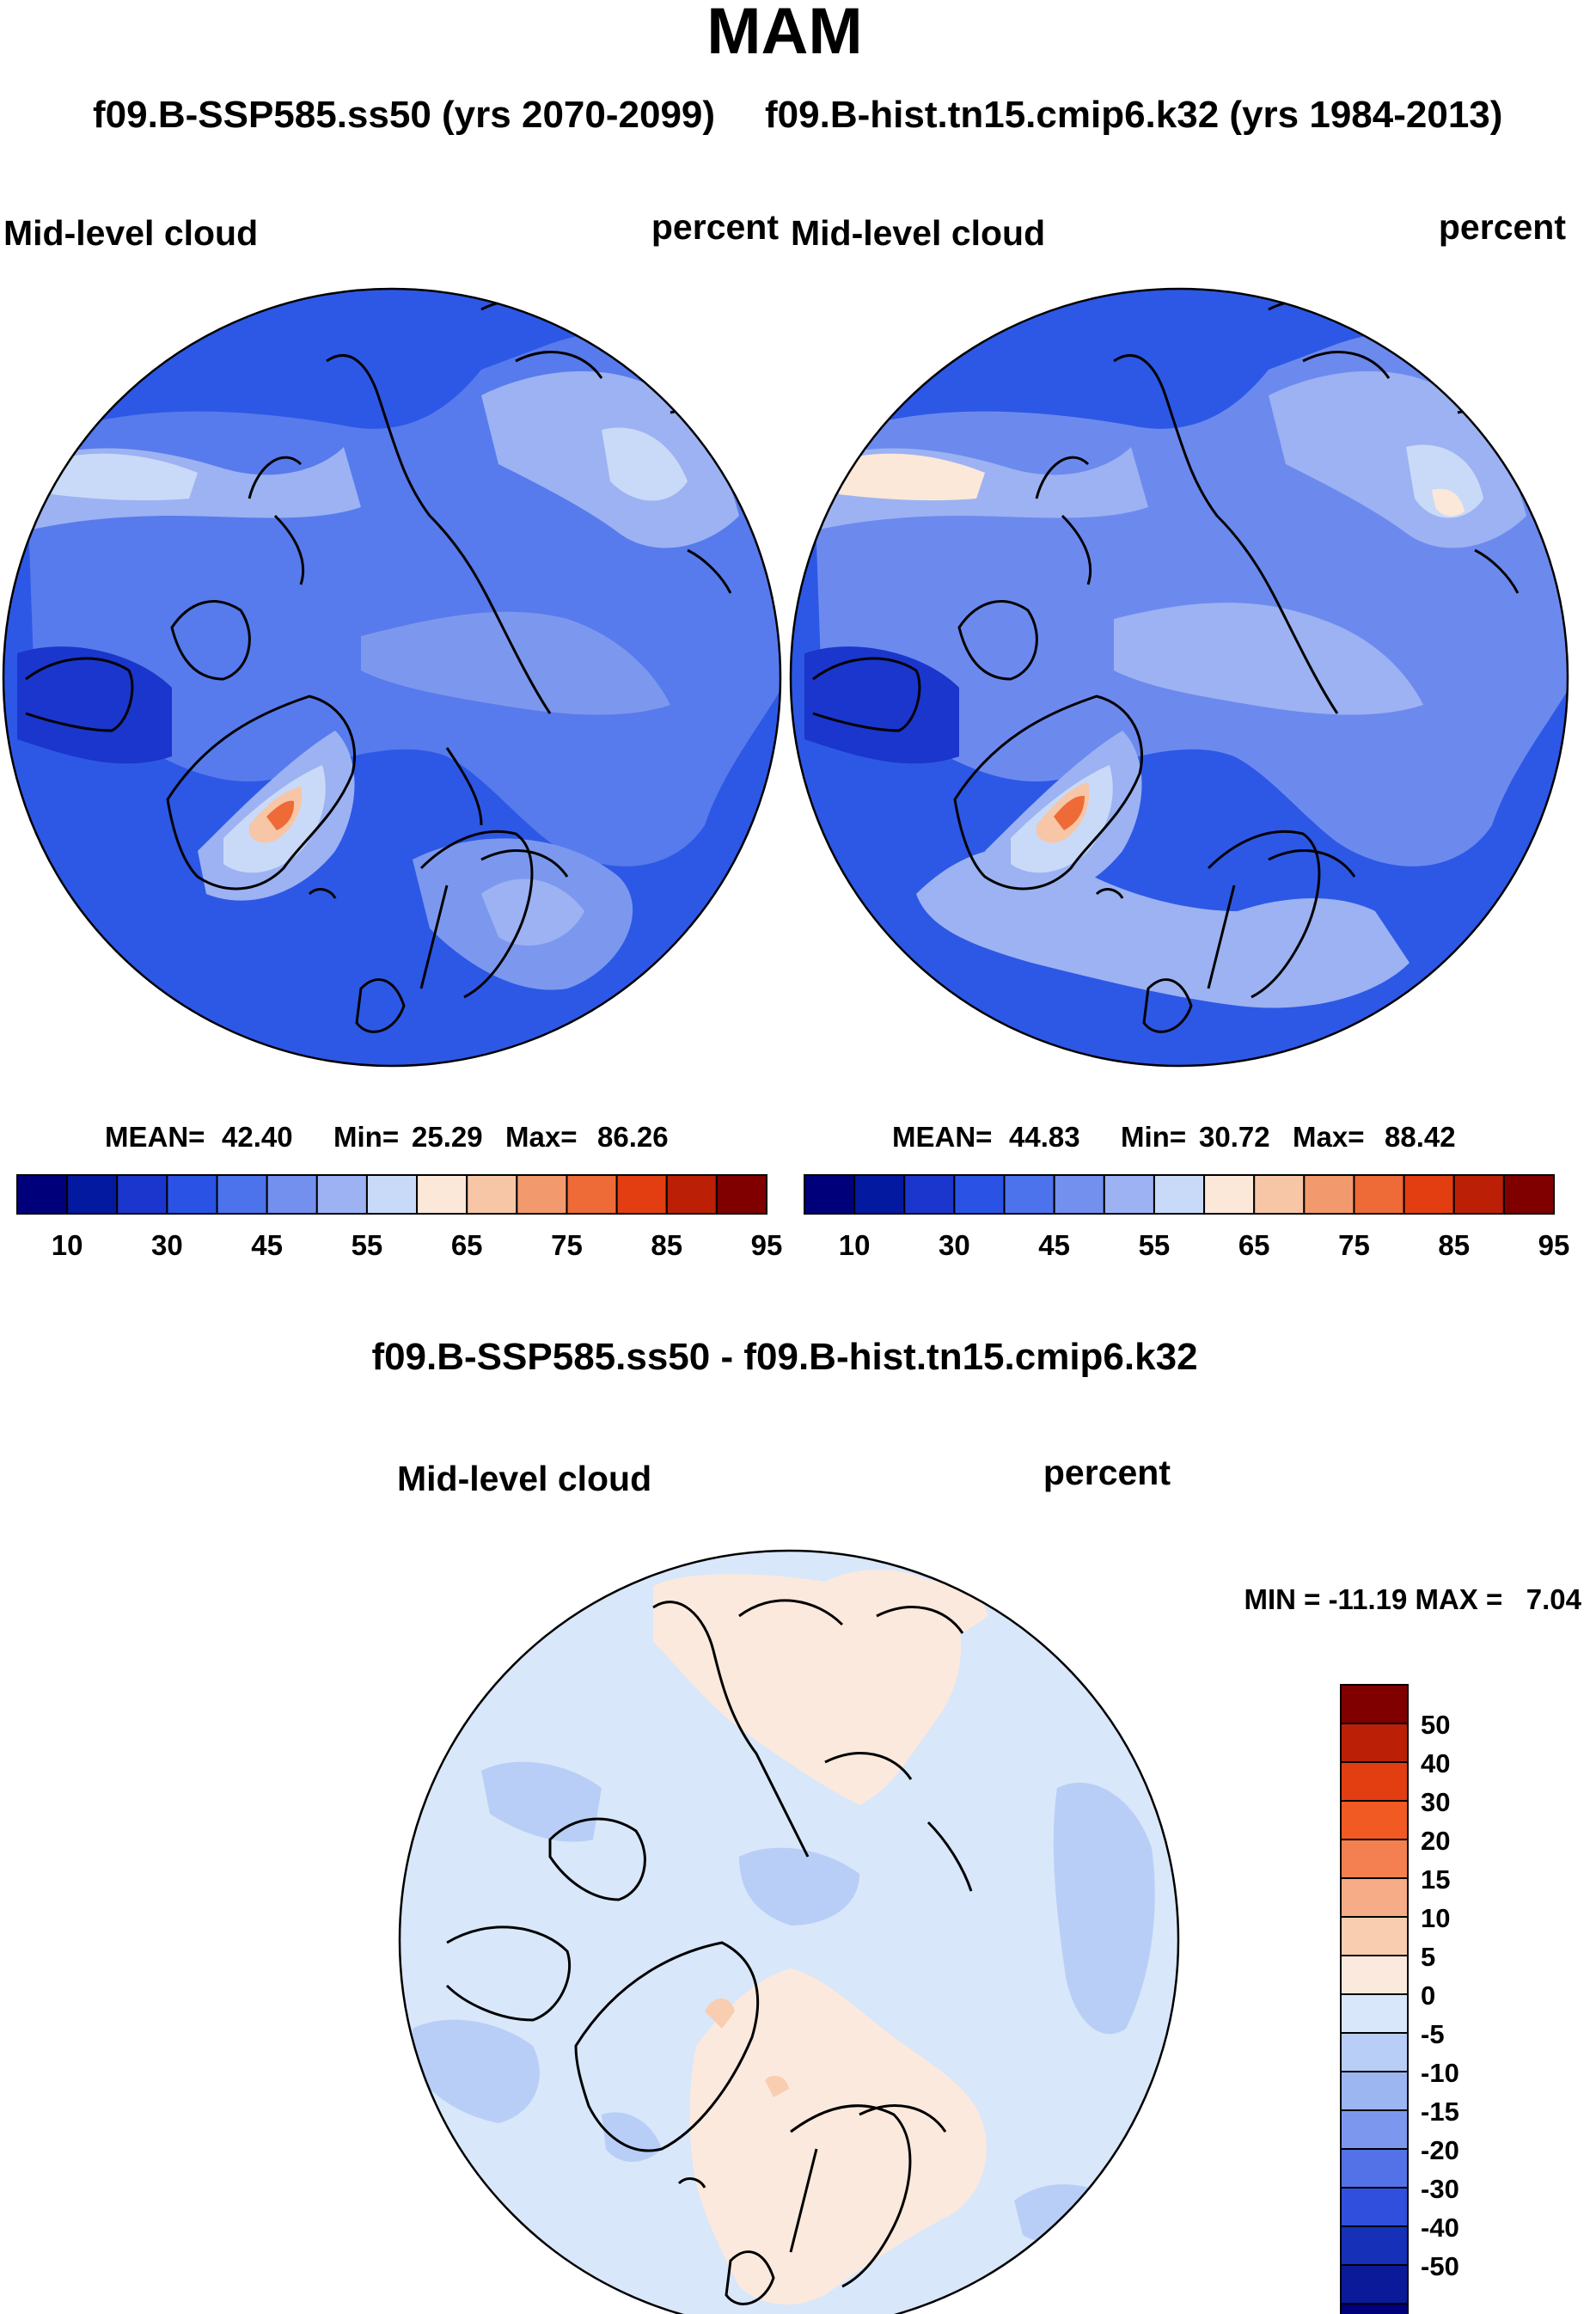 The height and width of the screenshot is (2314, 1596). I want to click on panel-a-colorbar-tick-label: 95, so click(767, 1245).